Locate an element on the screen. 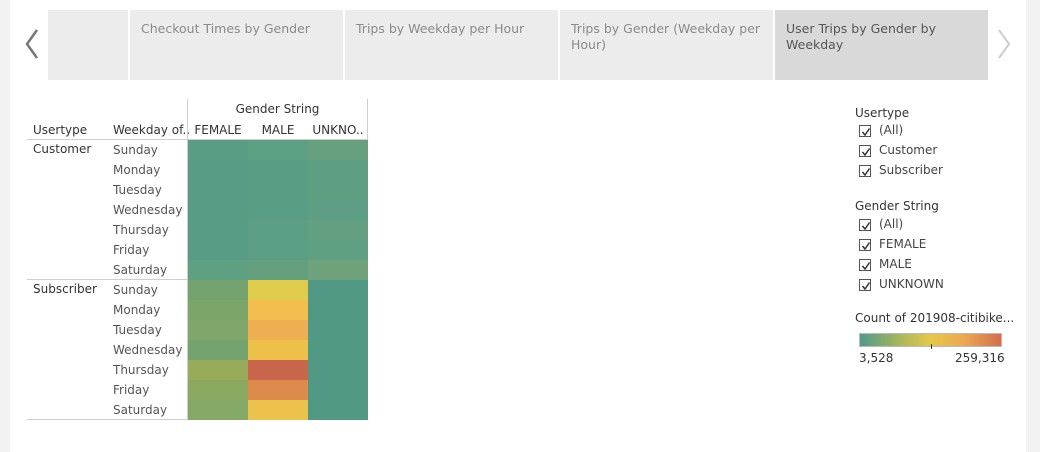  row-header-customer: Customer is located at coordinates (62, 149).